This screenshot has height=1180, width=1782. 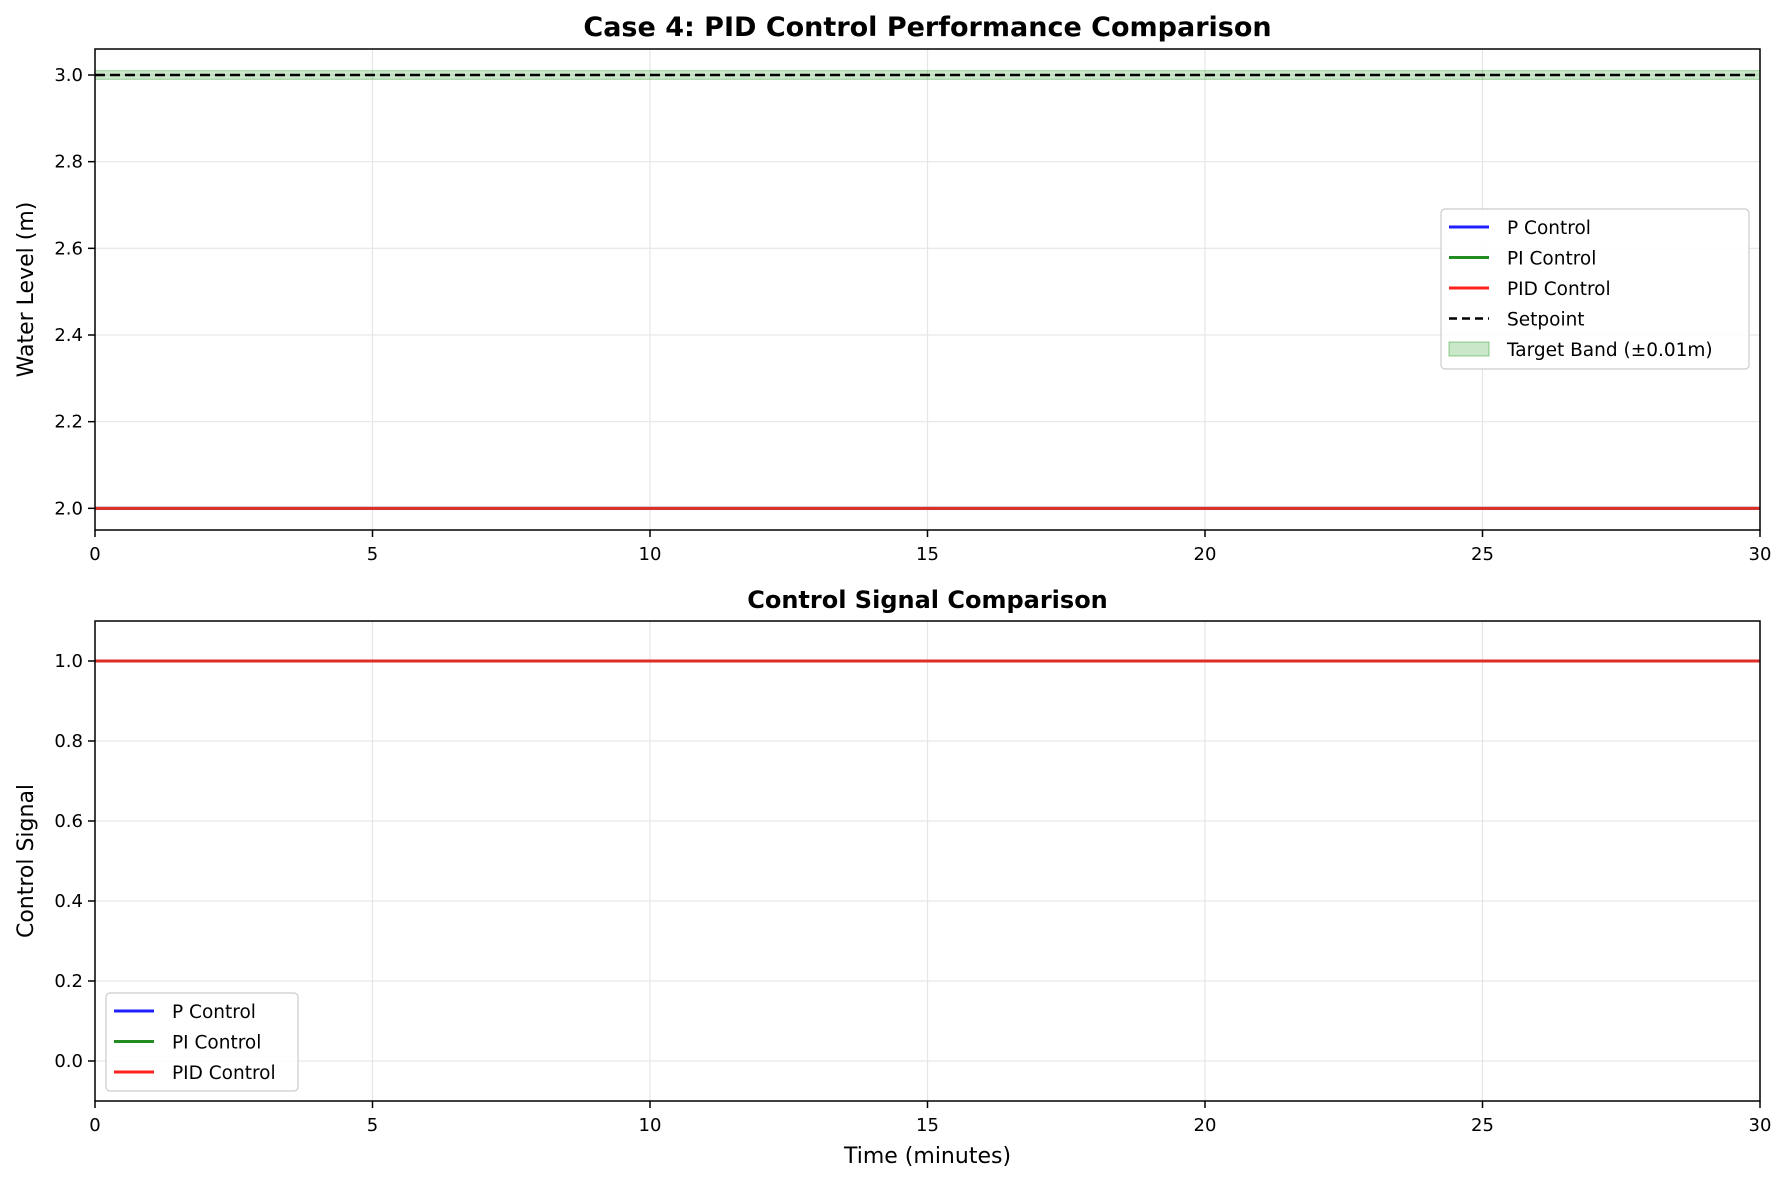 What do you see at coordinates (68, 1061) in the screenshot?
I see `y-tick-label: 0.0` at bounding box center [68, 1061].